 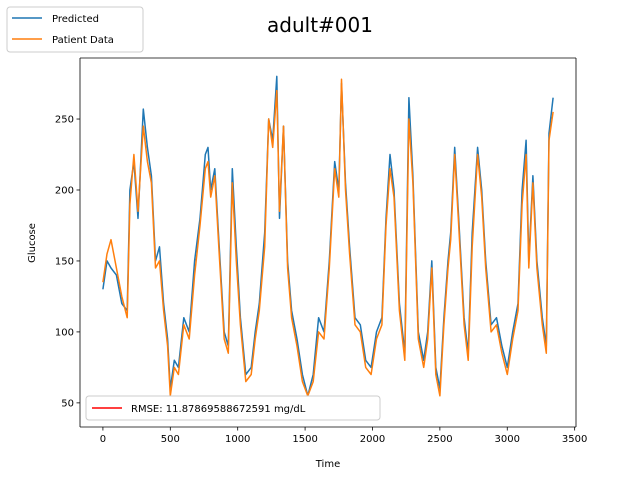 I want to click on y-tick-label: 50, so click(x=67, y=403).